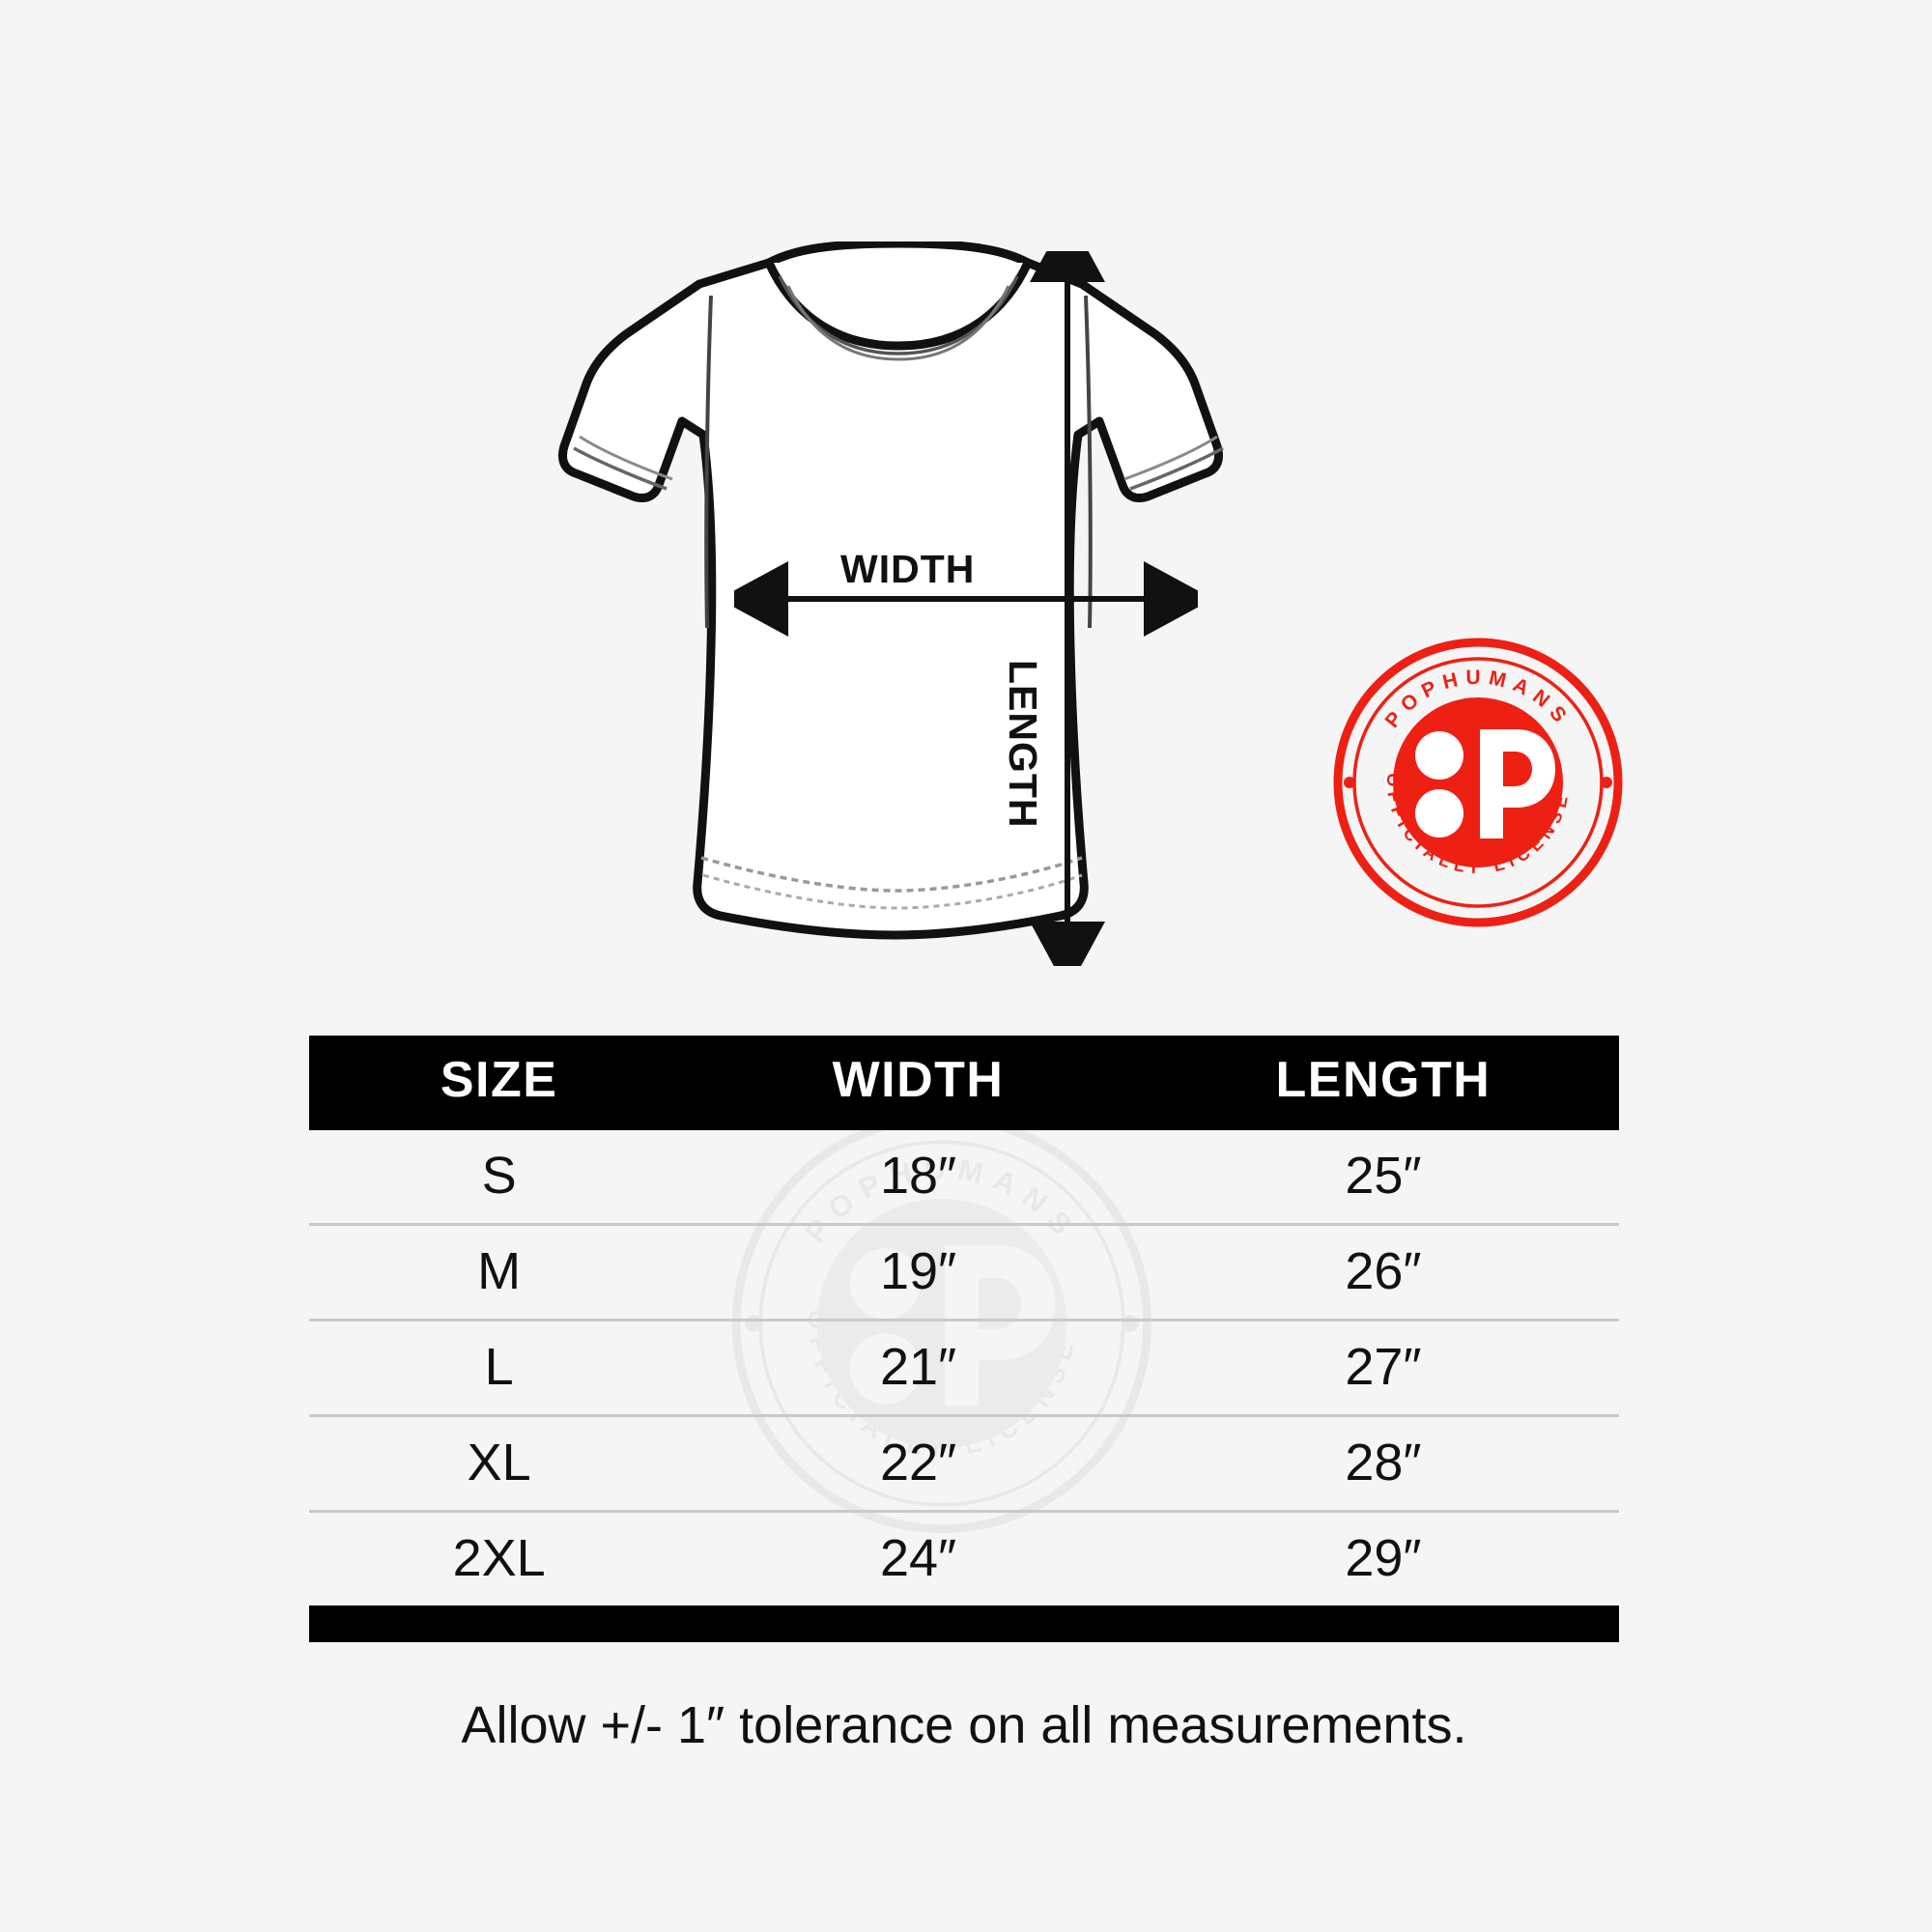 This screenshot has width=1932, height=1932. What do you see at coordinates (1383, 1558) in the screenshot?
I see `cell-length: 29″` at bounding box center [1383, 1558].